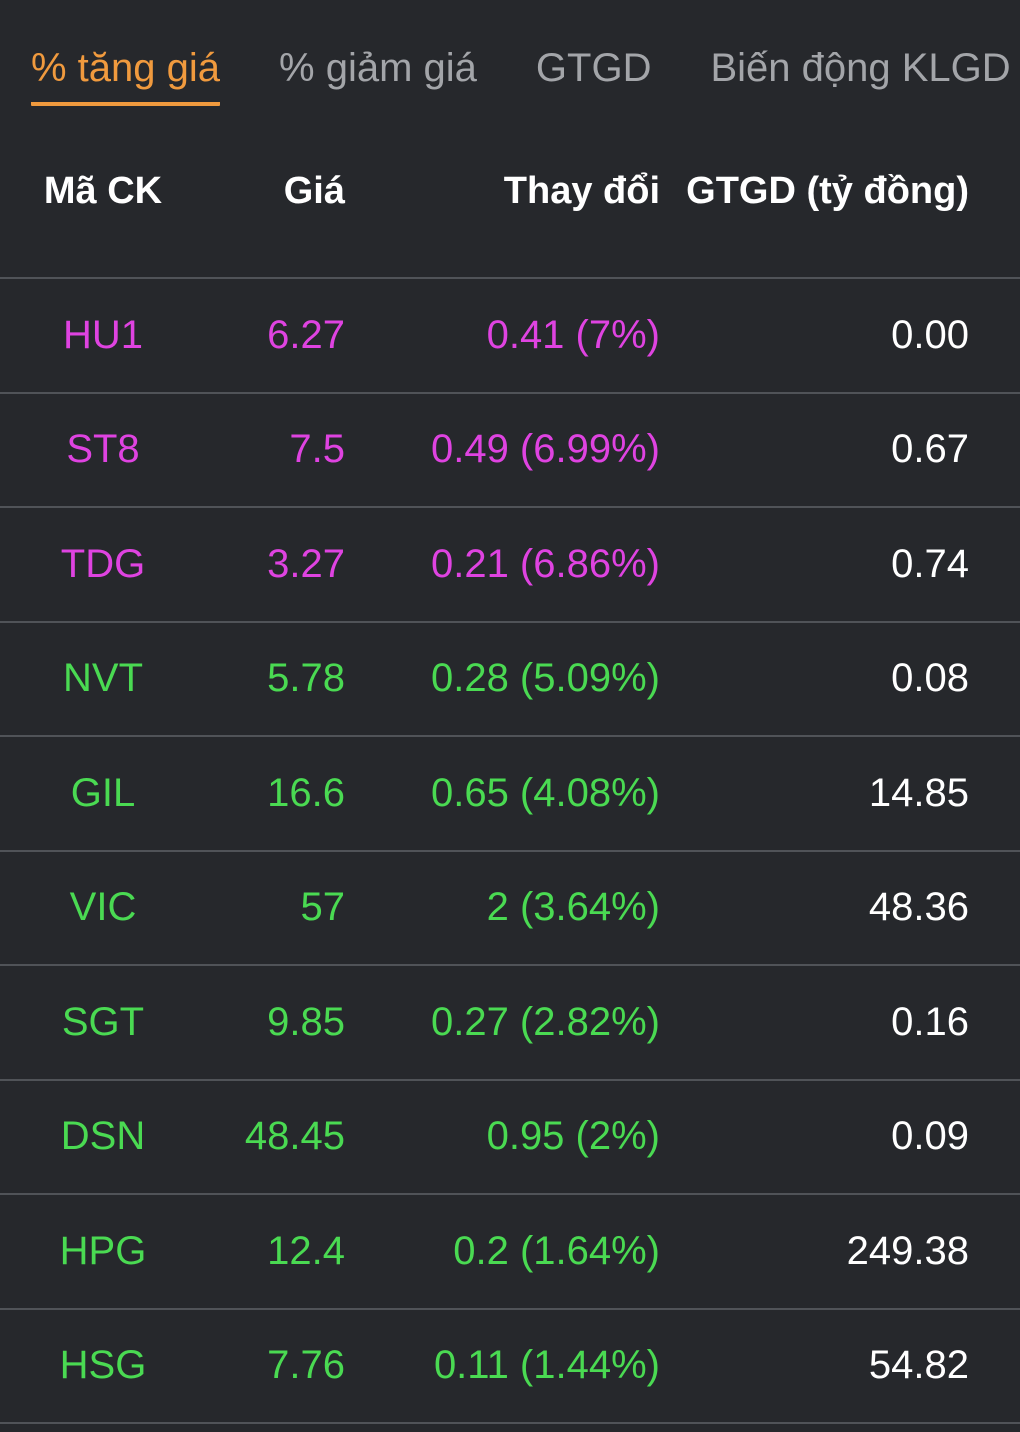 This screenshot has width=1020, height=1432. Describe the element at coordinates (306, 334) in the screenshot. I see `stock-price: 6.27` at that location.